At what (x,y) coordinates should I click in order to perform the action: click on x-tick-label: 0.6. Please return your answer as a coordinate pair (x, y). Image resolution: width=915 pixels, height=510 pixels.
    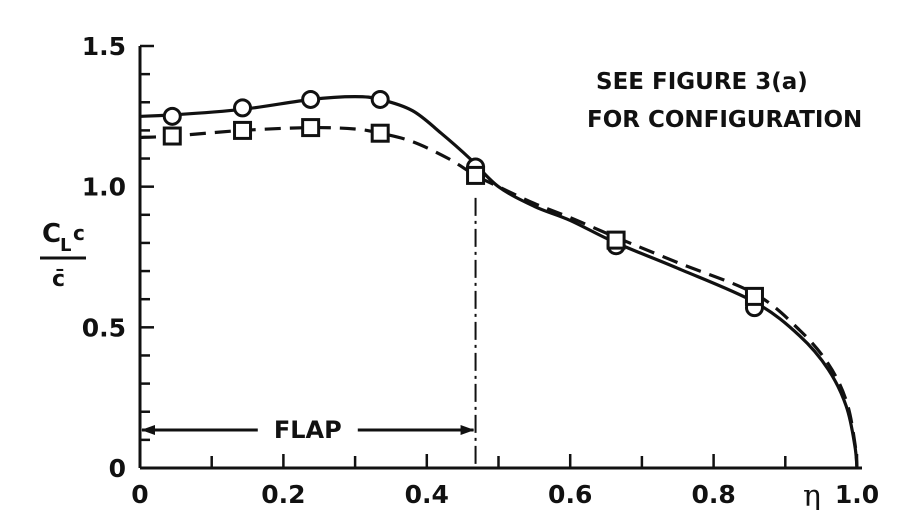
    Looking at the image, I should click on (570, 494).